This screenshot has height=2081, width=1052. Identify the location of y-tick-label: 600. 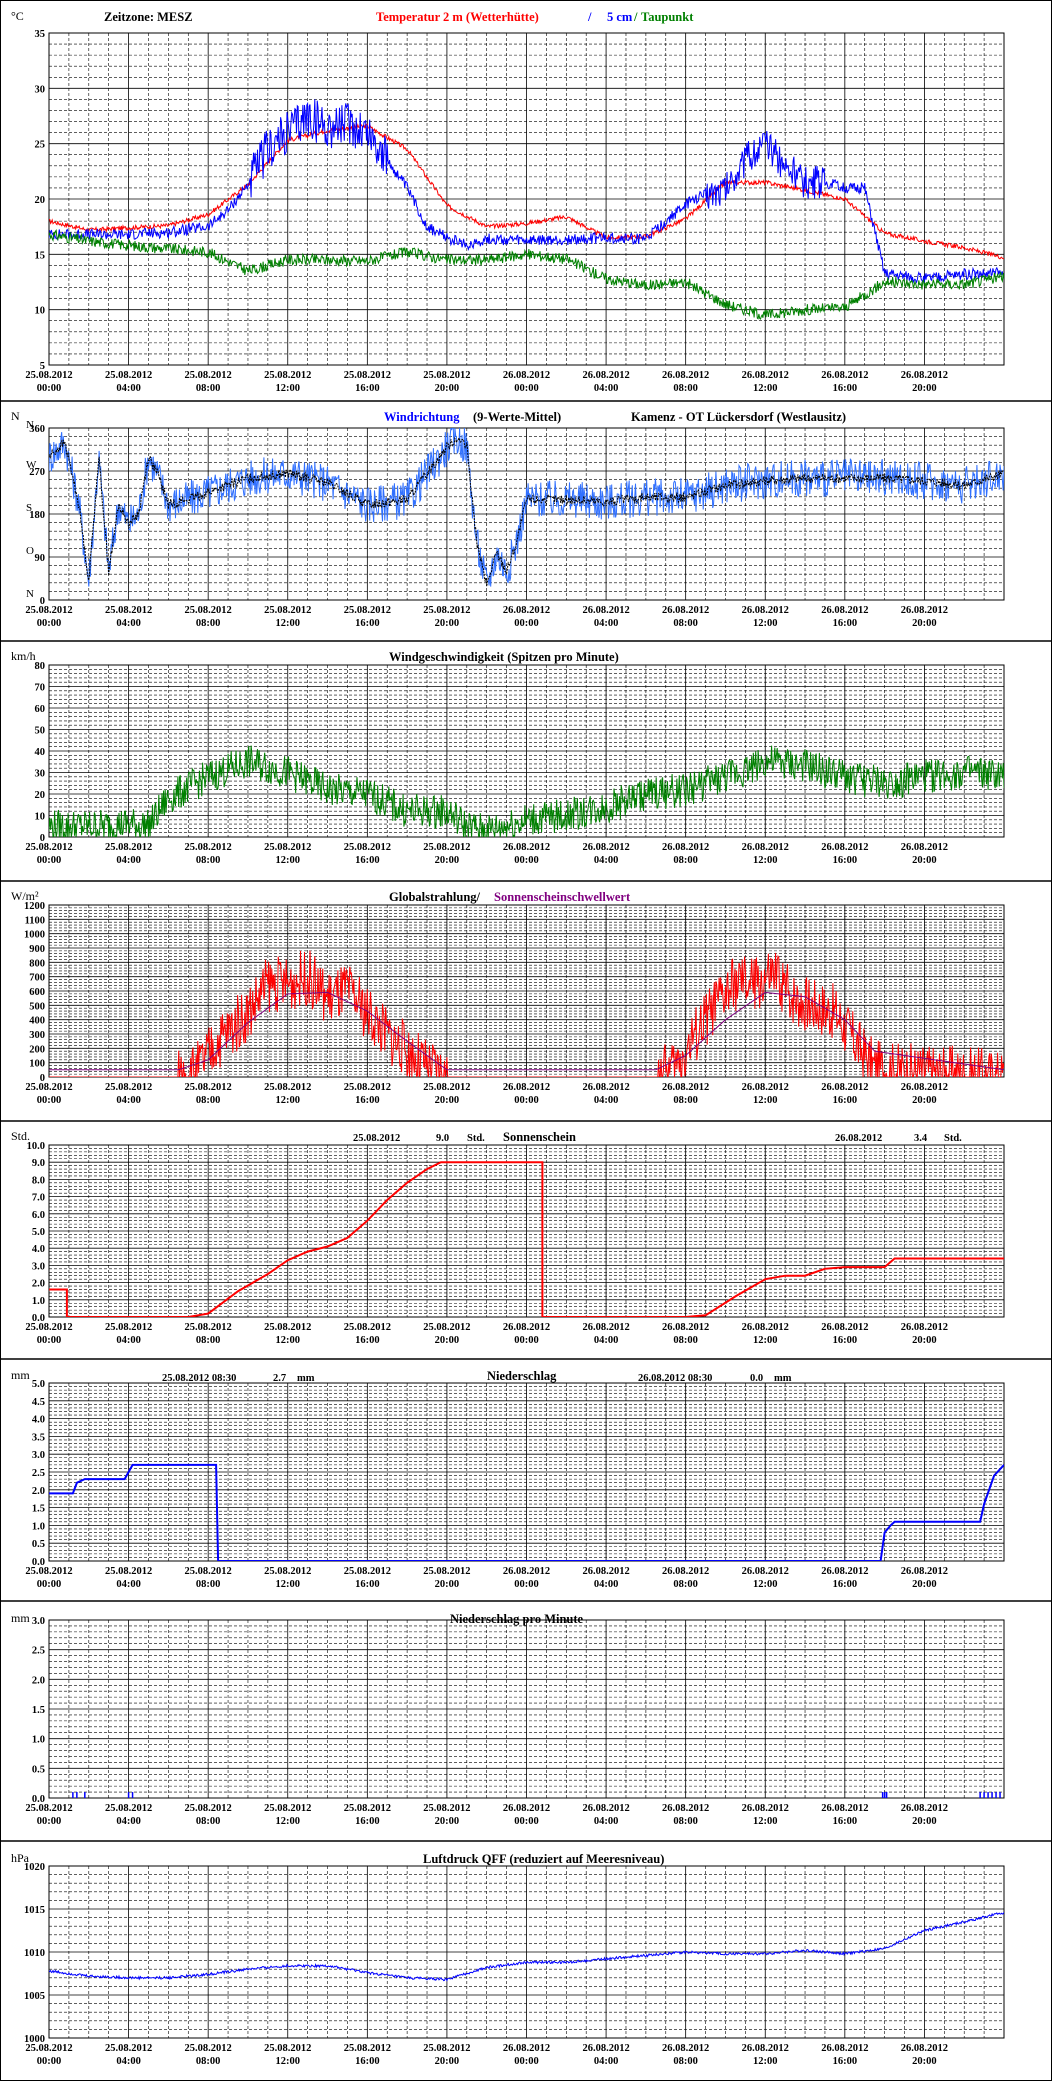
(37, 992).